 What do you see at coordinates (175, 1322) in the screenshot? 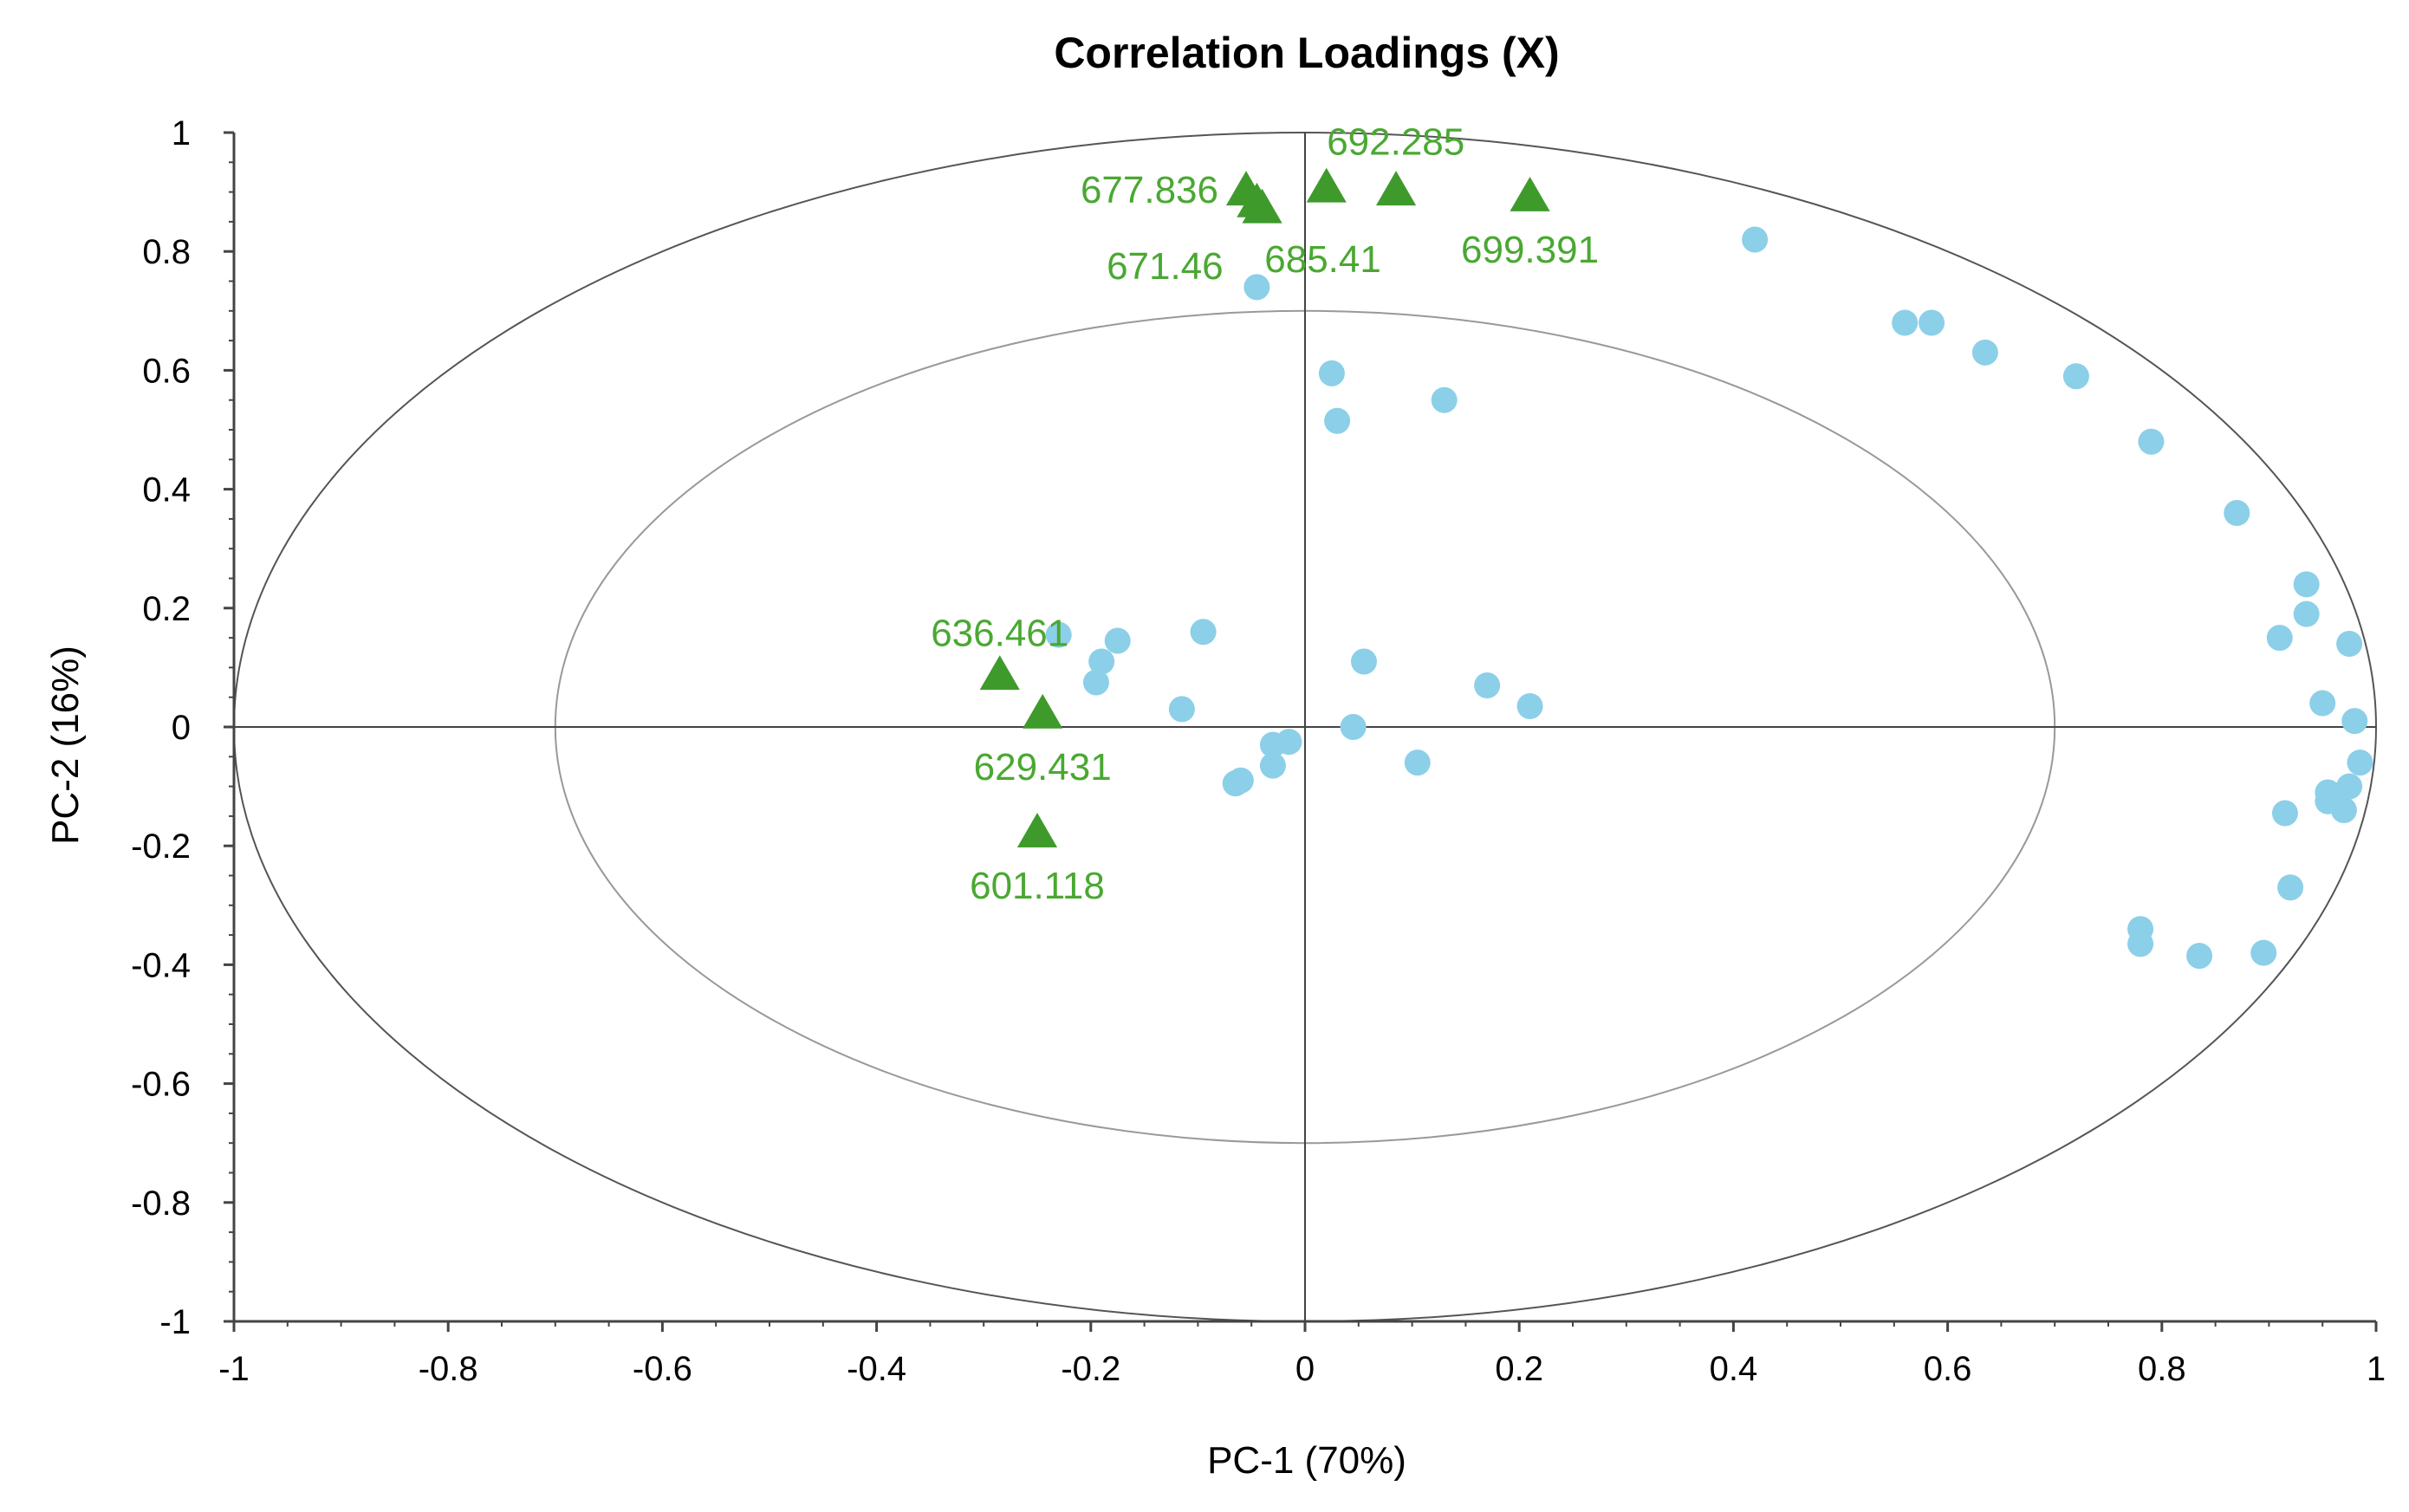
I see `y-tick-label: -1` at bounding box center [175, 1322].